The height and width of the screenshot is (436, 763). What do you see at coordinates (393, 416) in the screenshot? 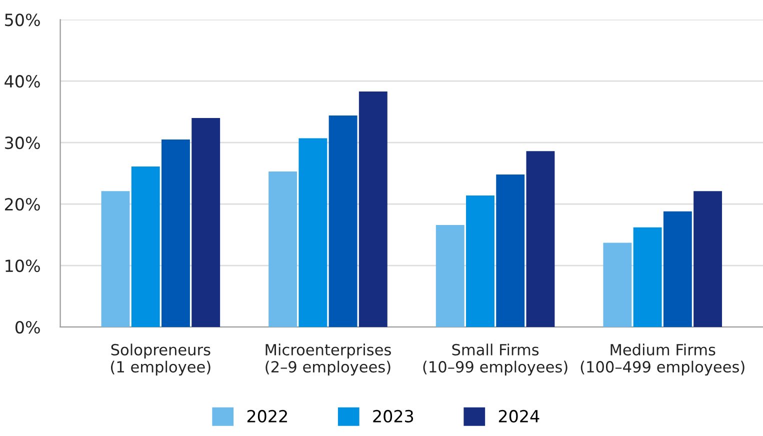
I see `legend-label: 2023` at bounding box center [393, 416].